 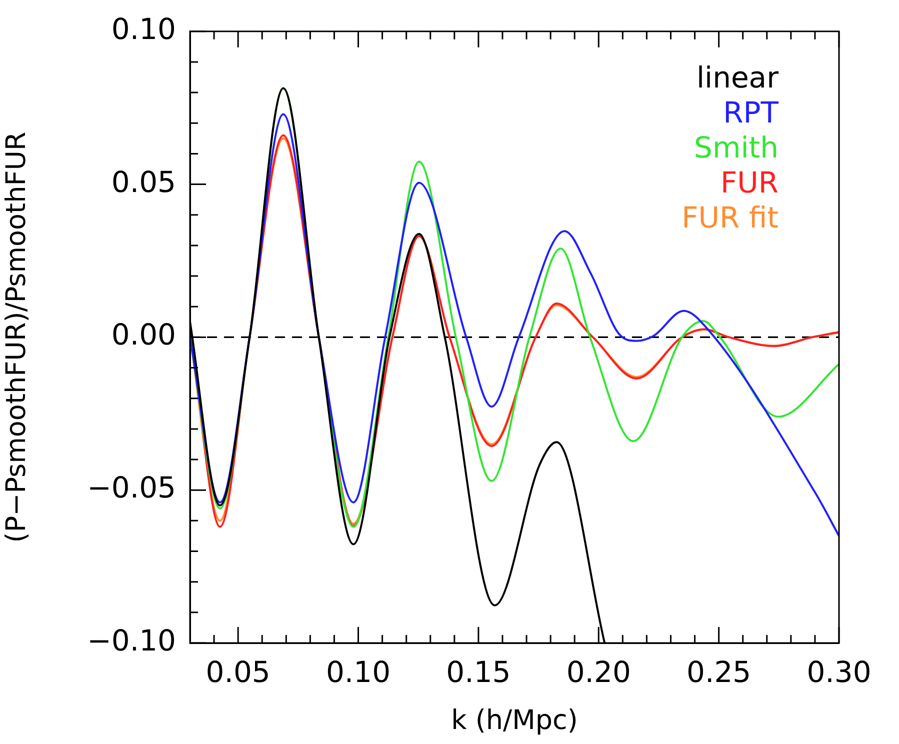 I want to click on y-axis-title: (P−PsmoothFUR)/PsmoothFUR, so click(x=16, y=337).